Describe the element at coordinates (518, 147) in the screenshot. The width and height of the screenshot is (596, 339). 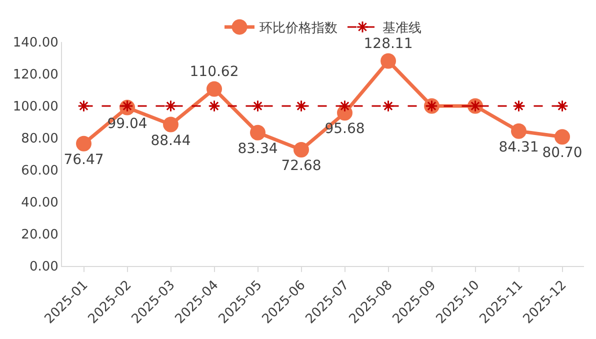
I see `data-label: 84.31` at that location.